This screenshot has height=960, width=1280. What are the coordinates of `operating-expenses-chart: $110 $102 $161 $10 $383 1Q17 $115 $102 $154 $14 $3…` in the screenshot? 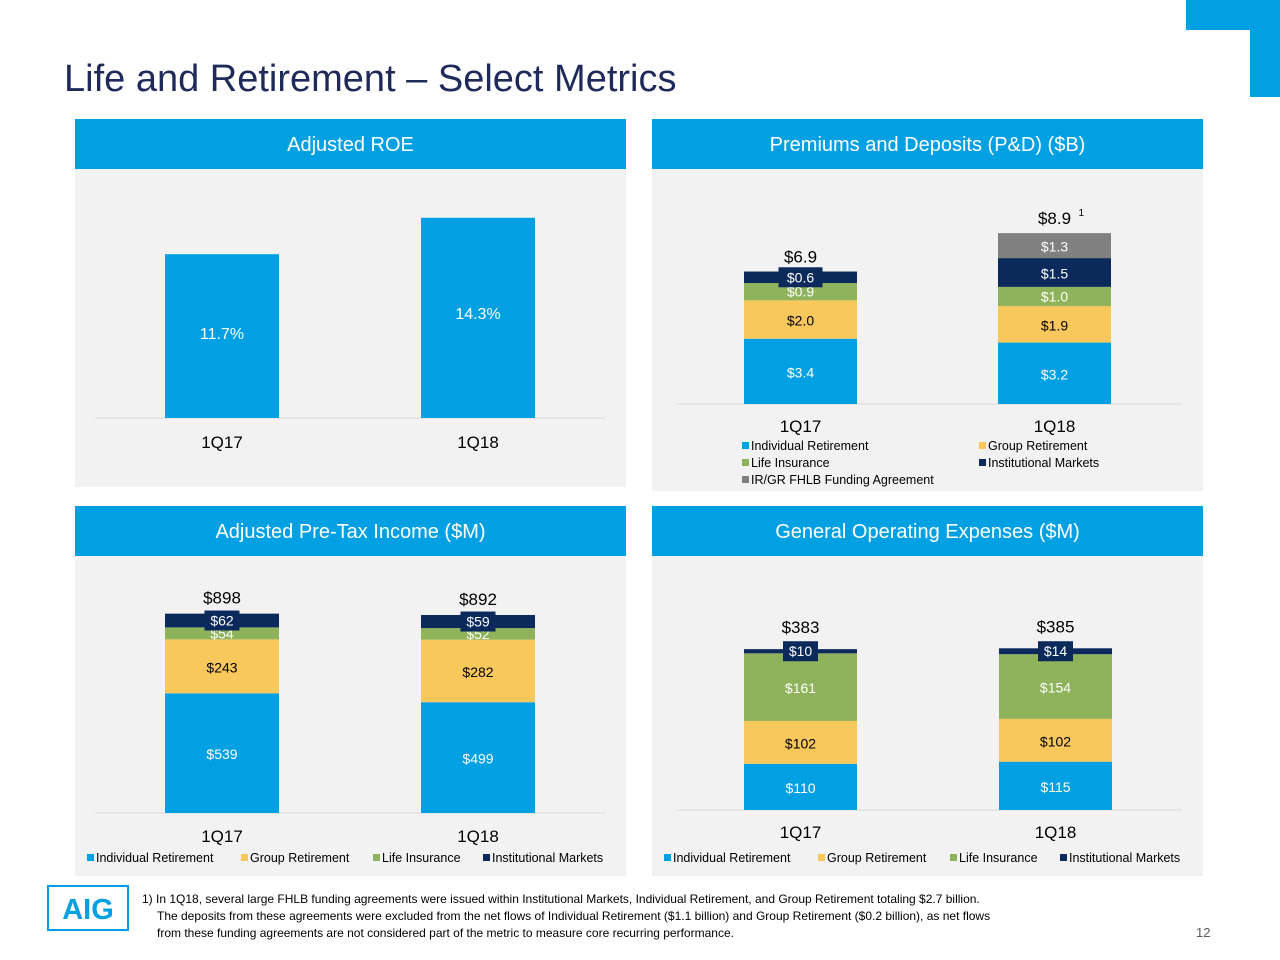 It's located at (923, 741).